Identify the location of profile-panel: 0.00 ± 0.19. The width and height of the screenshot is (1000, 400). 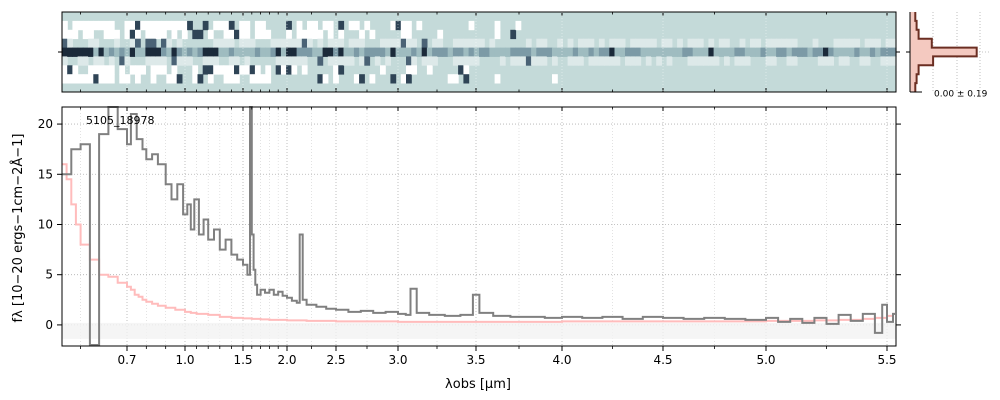
(948, 56).